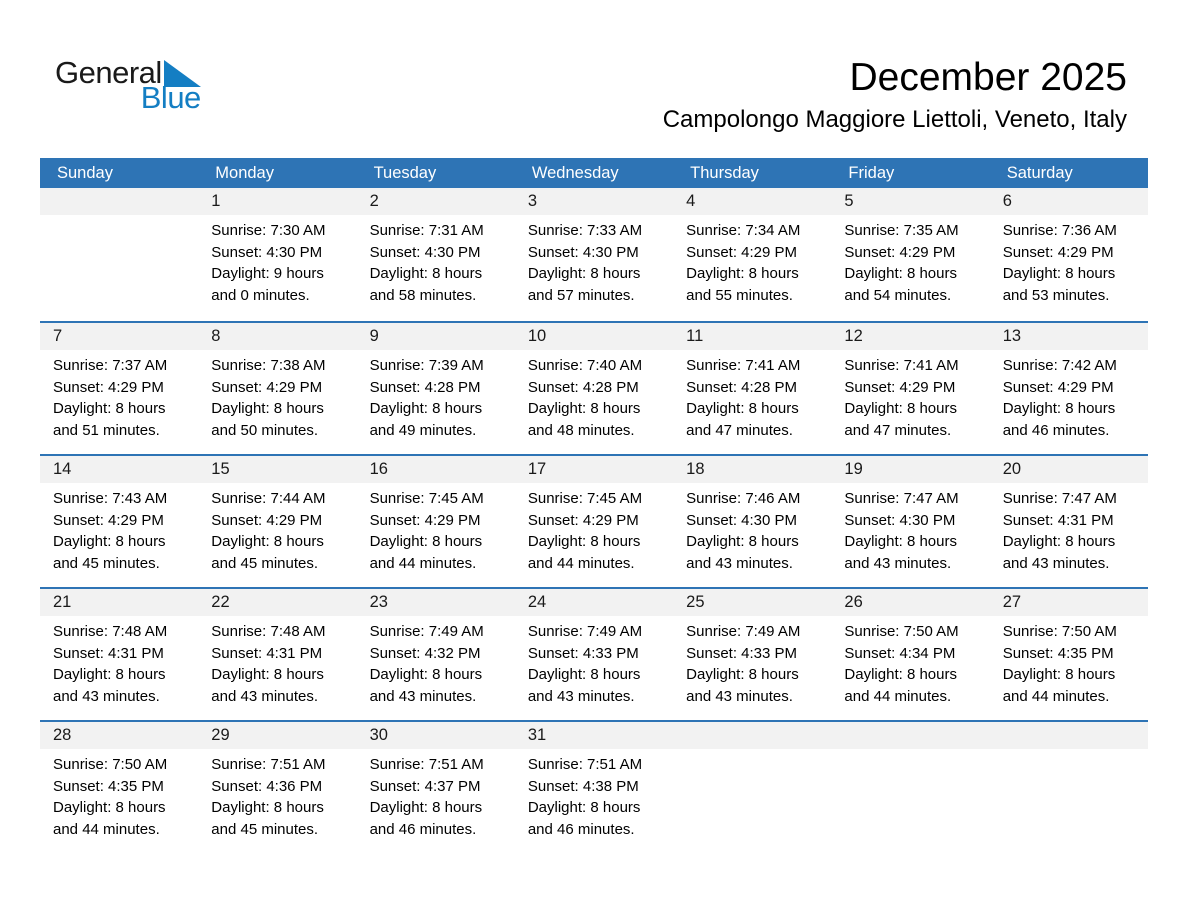  Describe the element at coordinates (260, 295) in the screenshot. I see `detail-line: and 0 minutes.` at that location.